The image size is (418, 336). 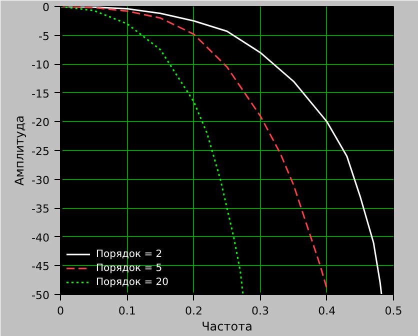 I want to click on y-tick-label: -30, so click(x=41, y=180).